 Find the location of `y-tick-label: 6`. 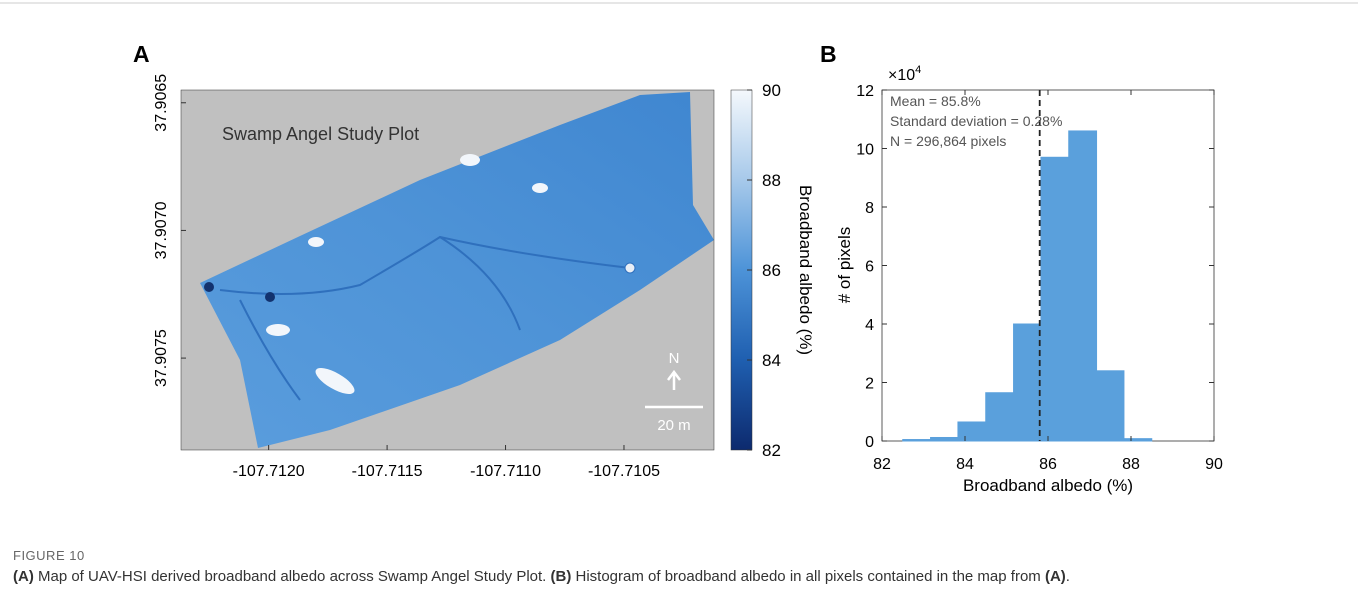

y-tick-label: 6 is located at coordinates (869, 267).